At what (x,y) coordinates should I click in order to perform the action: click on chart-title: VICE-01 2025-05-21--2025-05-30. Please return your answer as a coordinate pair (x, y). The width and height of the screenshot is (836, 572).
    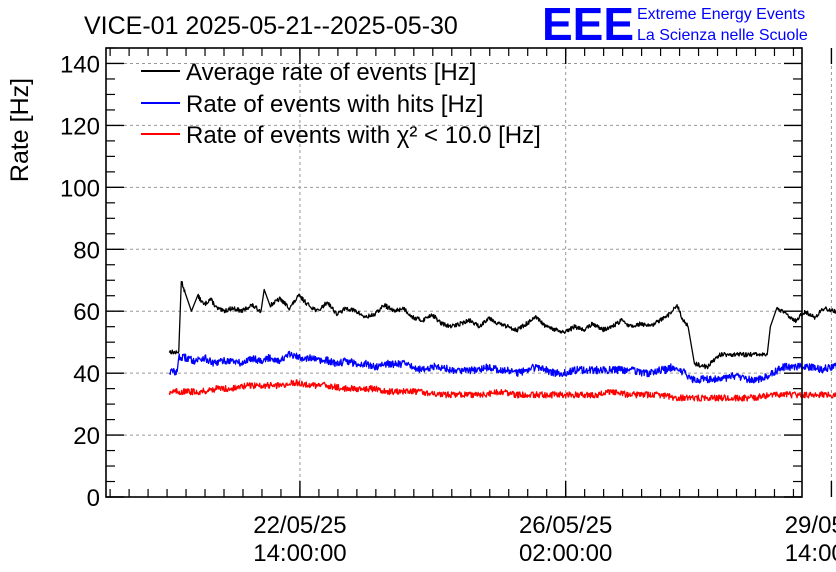
    Looking at the image, I should click on (271, 26).